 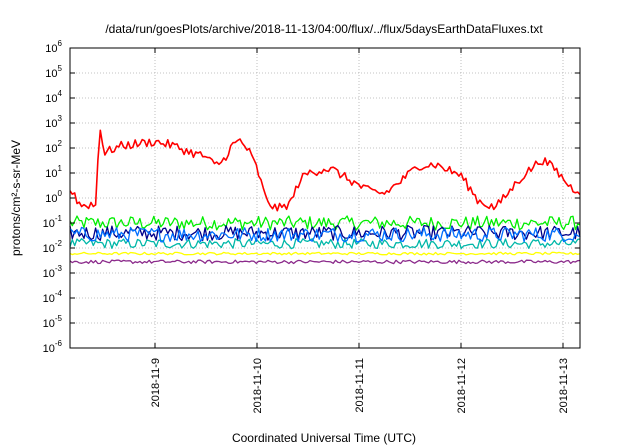 I want to click on x-tick-label: 2018-11-11, so click(x=360, y=385).